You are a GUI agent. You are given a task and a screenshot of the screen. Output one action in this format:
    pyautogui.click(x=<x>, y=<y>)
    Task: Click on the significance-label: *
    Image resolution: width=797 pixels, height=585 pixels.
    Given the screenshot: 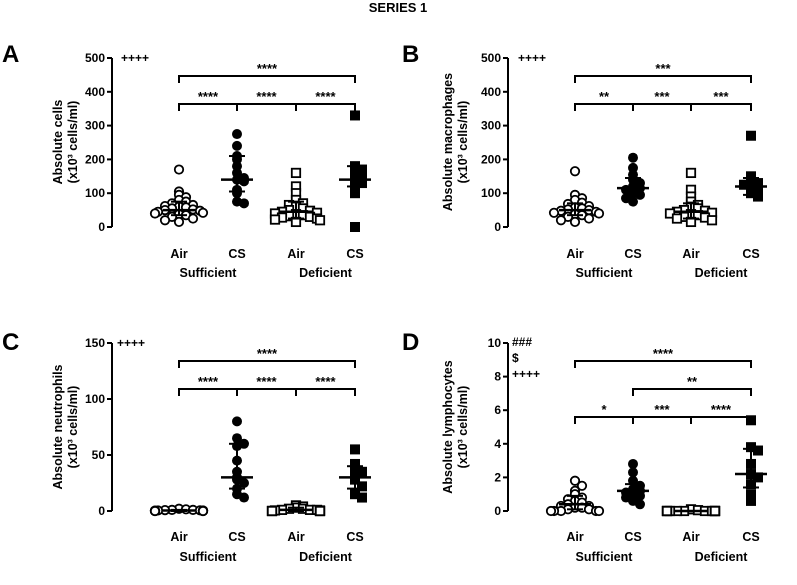 What is the action you would take?
    pyautogui.click(x=604, y=409)
    